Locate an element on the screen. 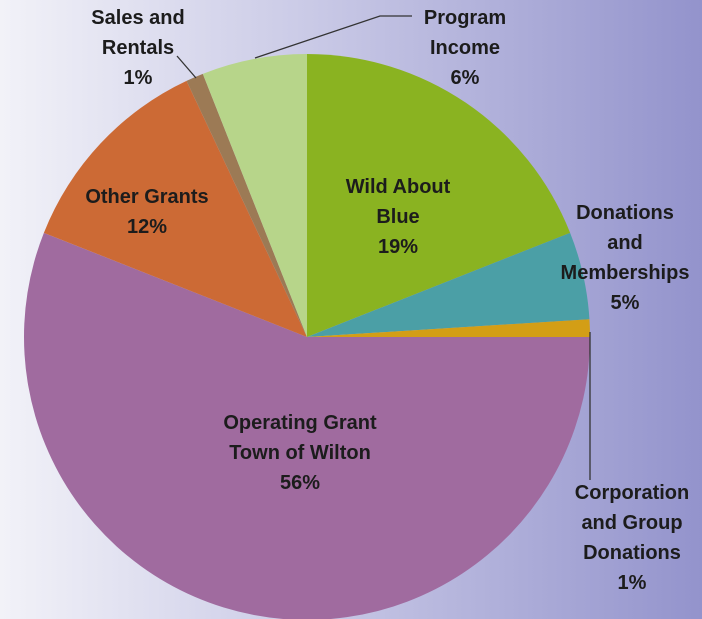 Image resolution: width=702 pixels, height=619 pixels. slice-label: Operating Grant Town of Wilton 56% is located at coordinates (300, 453).